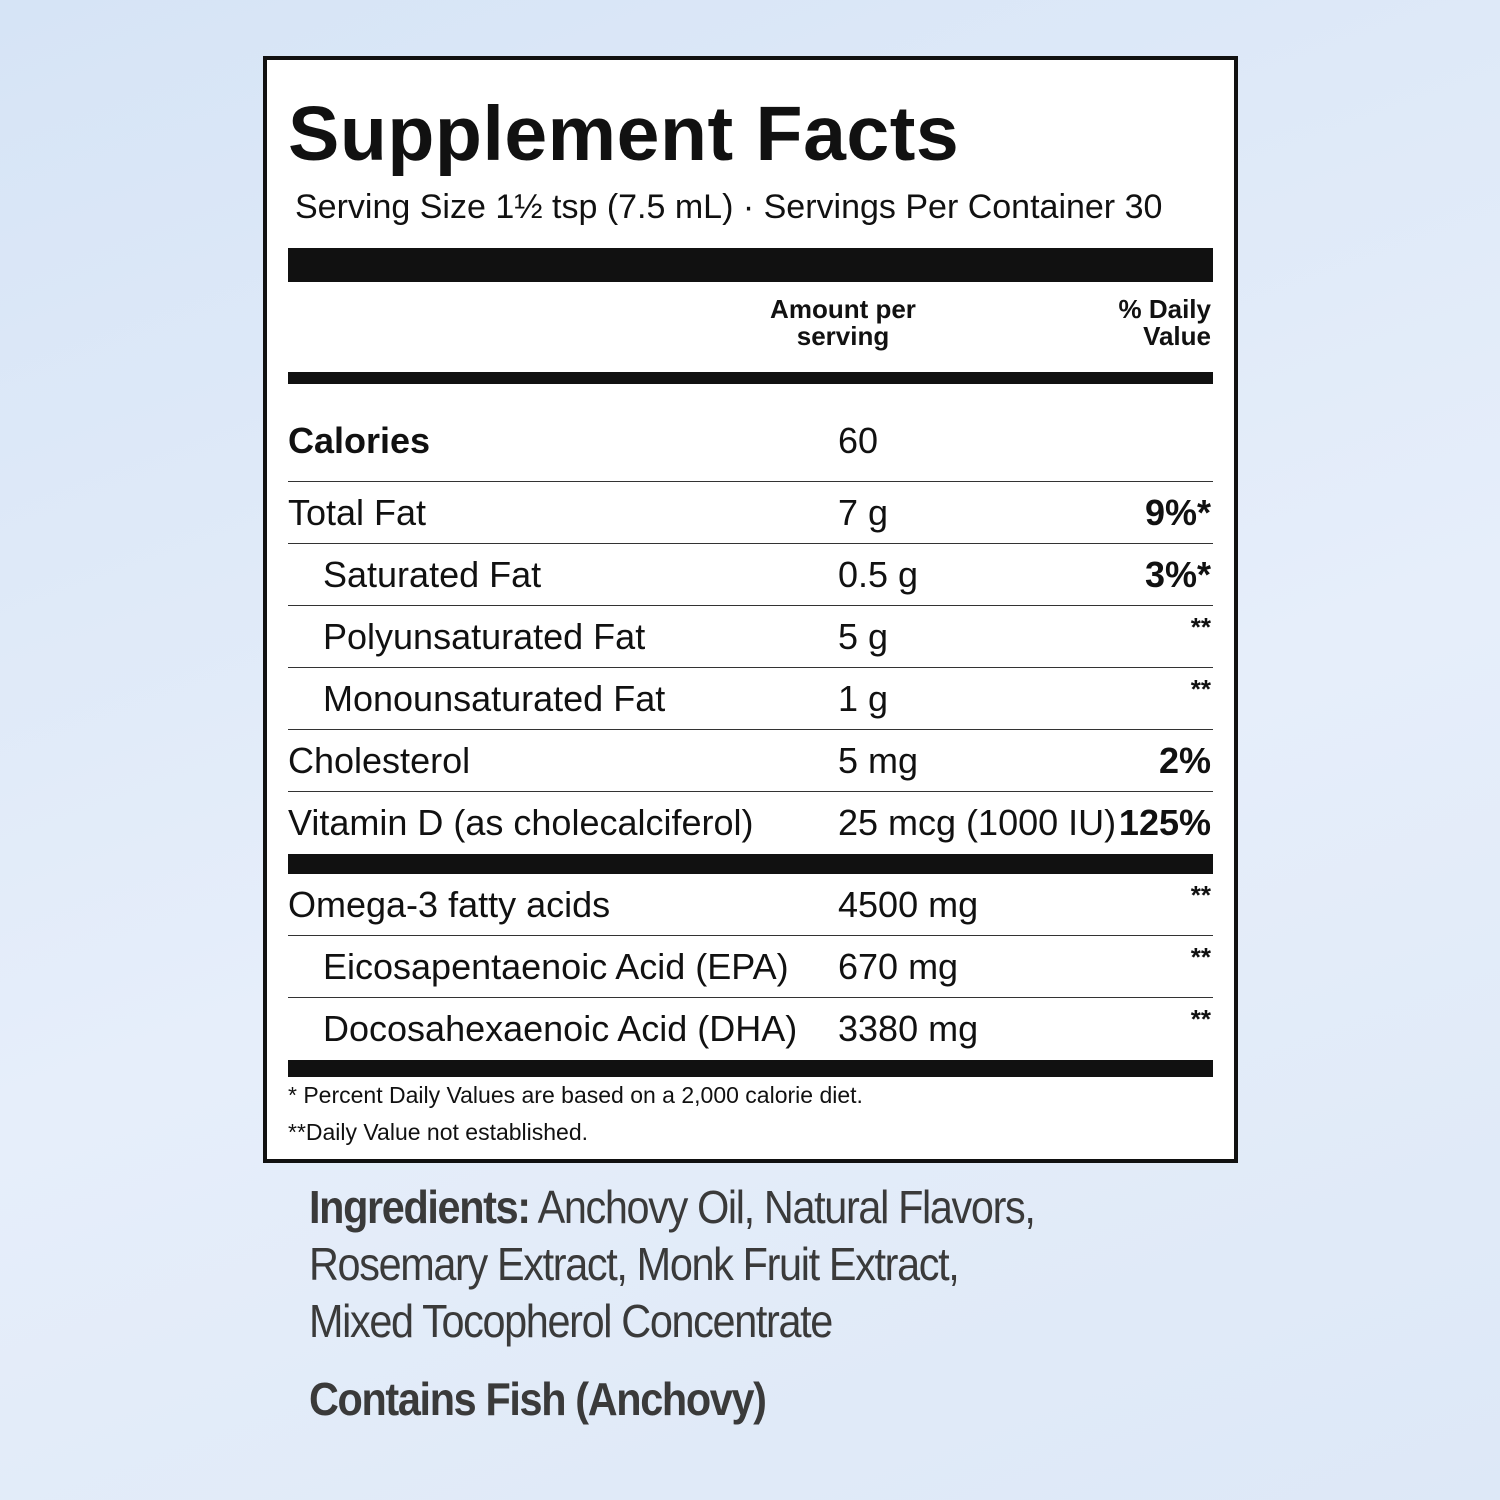  I want to click on nutrient-row: Saturated Fat 0.5 g 3%*, so click(750, 575).